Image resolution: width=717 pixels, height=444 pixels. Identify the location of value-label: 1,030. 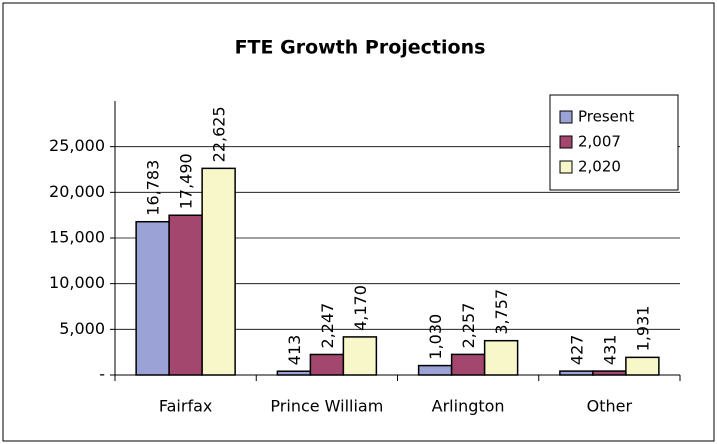
(435, 337).